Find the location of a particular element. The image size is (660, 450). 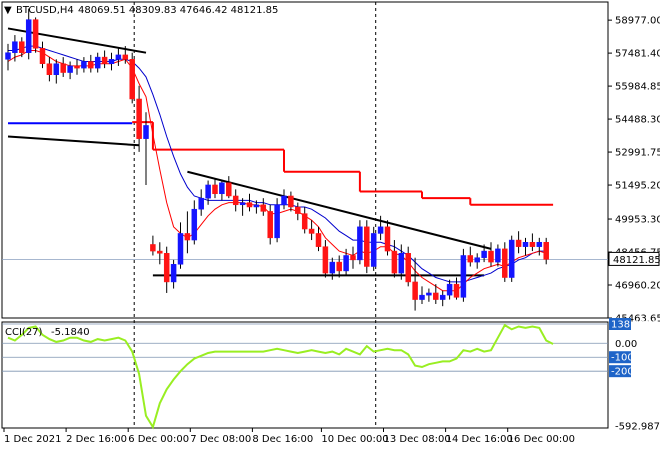

price-tick-label: 46960.20 is located at coordinates (637, 286).